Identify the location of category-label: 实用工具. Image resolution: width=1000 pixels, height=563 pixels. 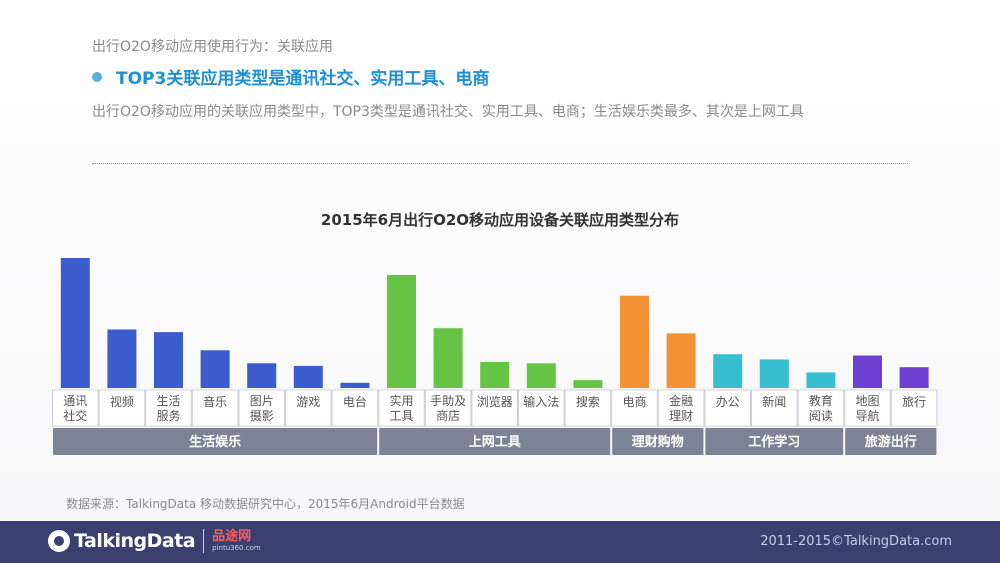
(401, 408).